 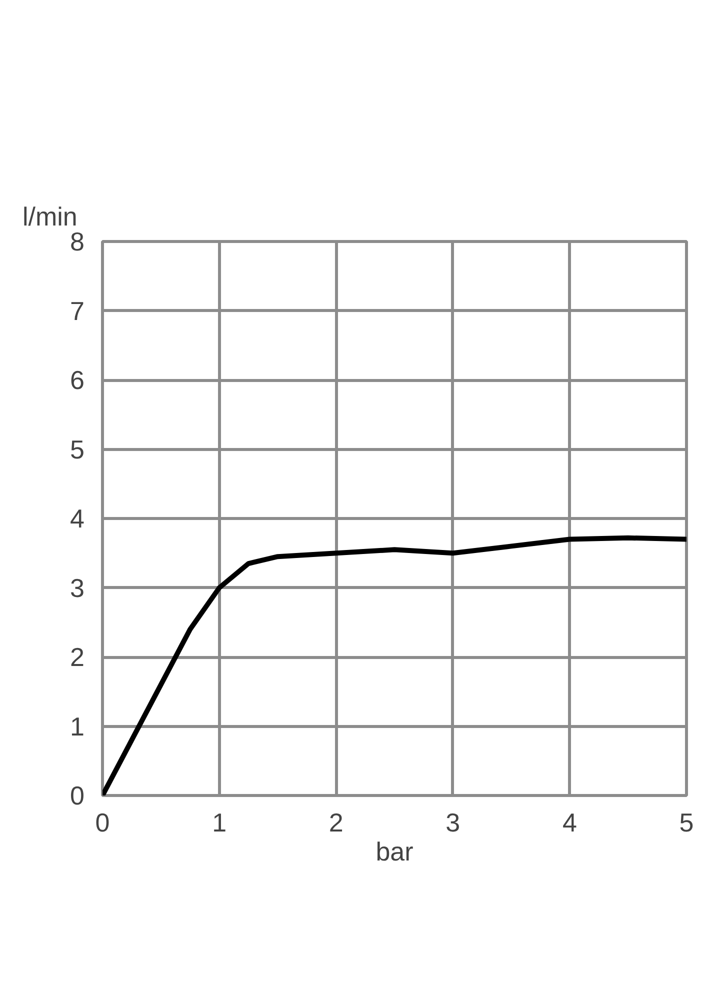 What do you see at coordinates (102, 823) in the screenshot?
I see `x-tick-label: 0` at bounding box center [102, 823].